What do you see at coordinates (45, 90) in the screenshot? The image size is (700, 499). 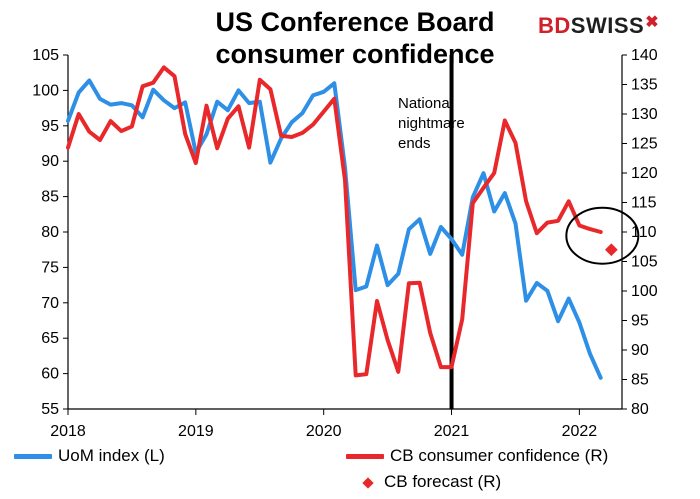 I see `y-left-tick-label: 100` at bounding box center [45, 90].